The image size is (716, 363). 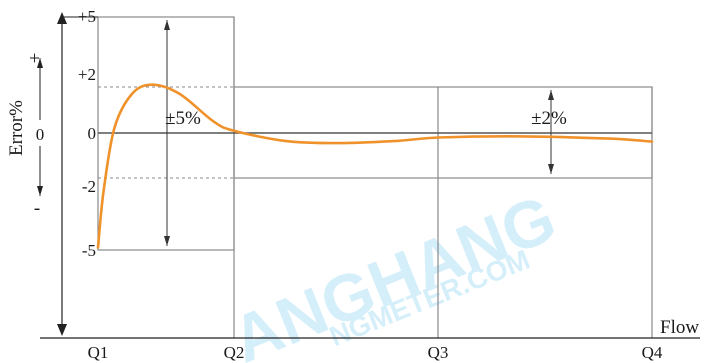 What do you see at coordinates (652, 352) in the screenshot?
I see `x-tick-label: Q4` at bounding box center [652, 352].